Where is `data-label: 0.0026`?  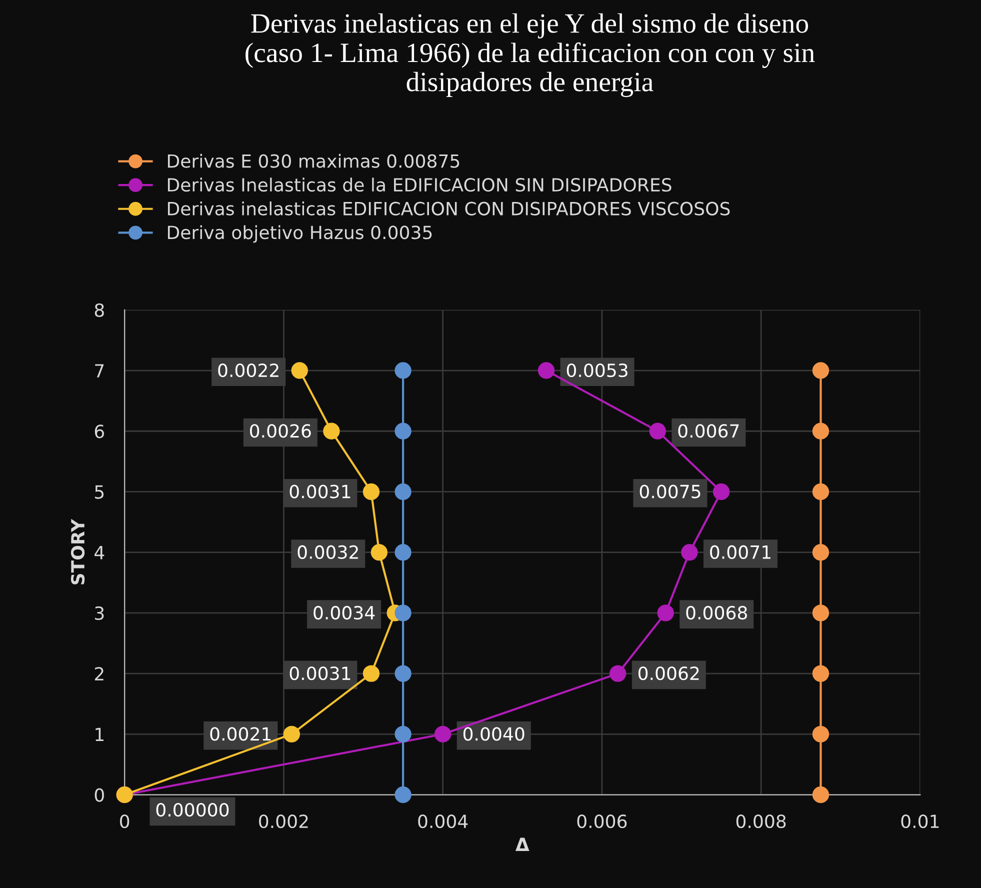
data-label: 0.0026 is located at coordinates (280, 431).